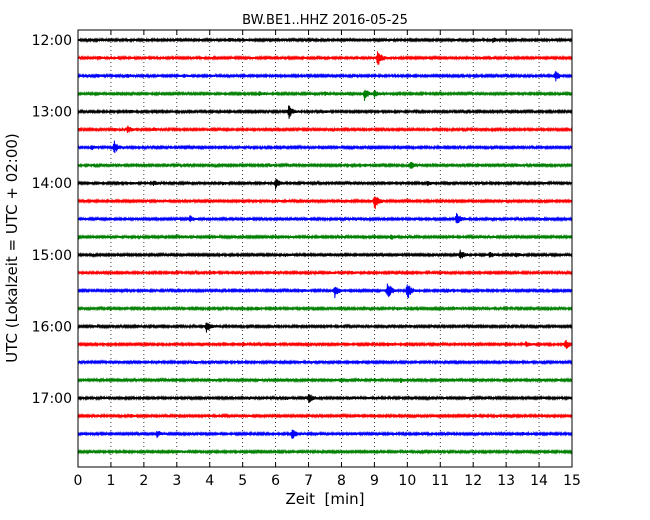  Describe the element at coordinates (407, 481) in the screenshot. I see `x-tick-label: 10` at that location.